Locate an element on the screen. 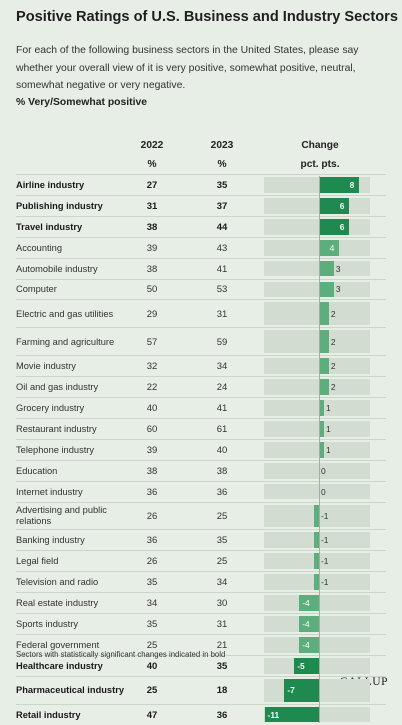  table-row: Education 38 38 is located at coordinates (201, 470).